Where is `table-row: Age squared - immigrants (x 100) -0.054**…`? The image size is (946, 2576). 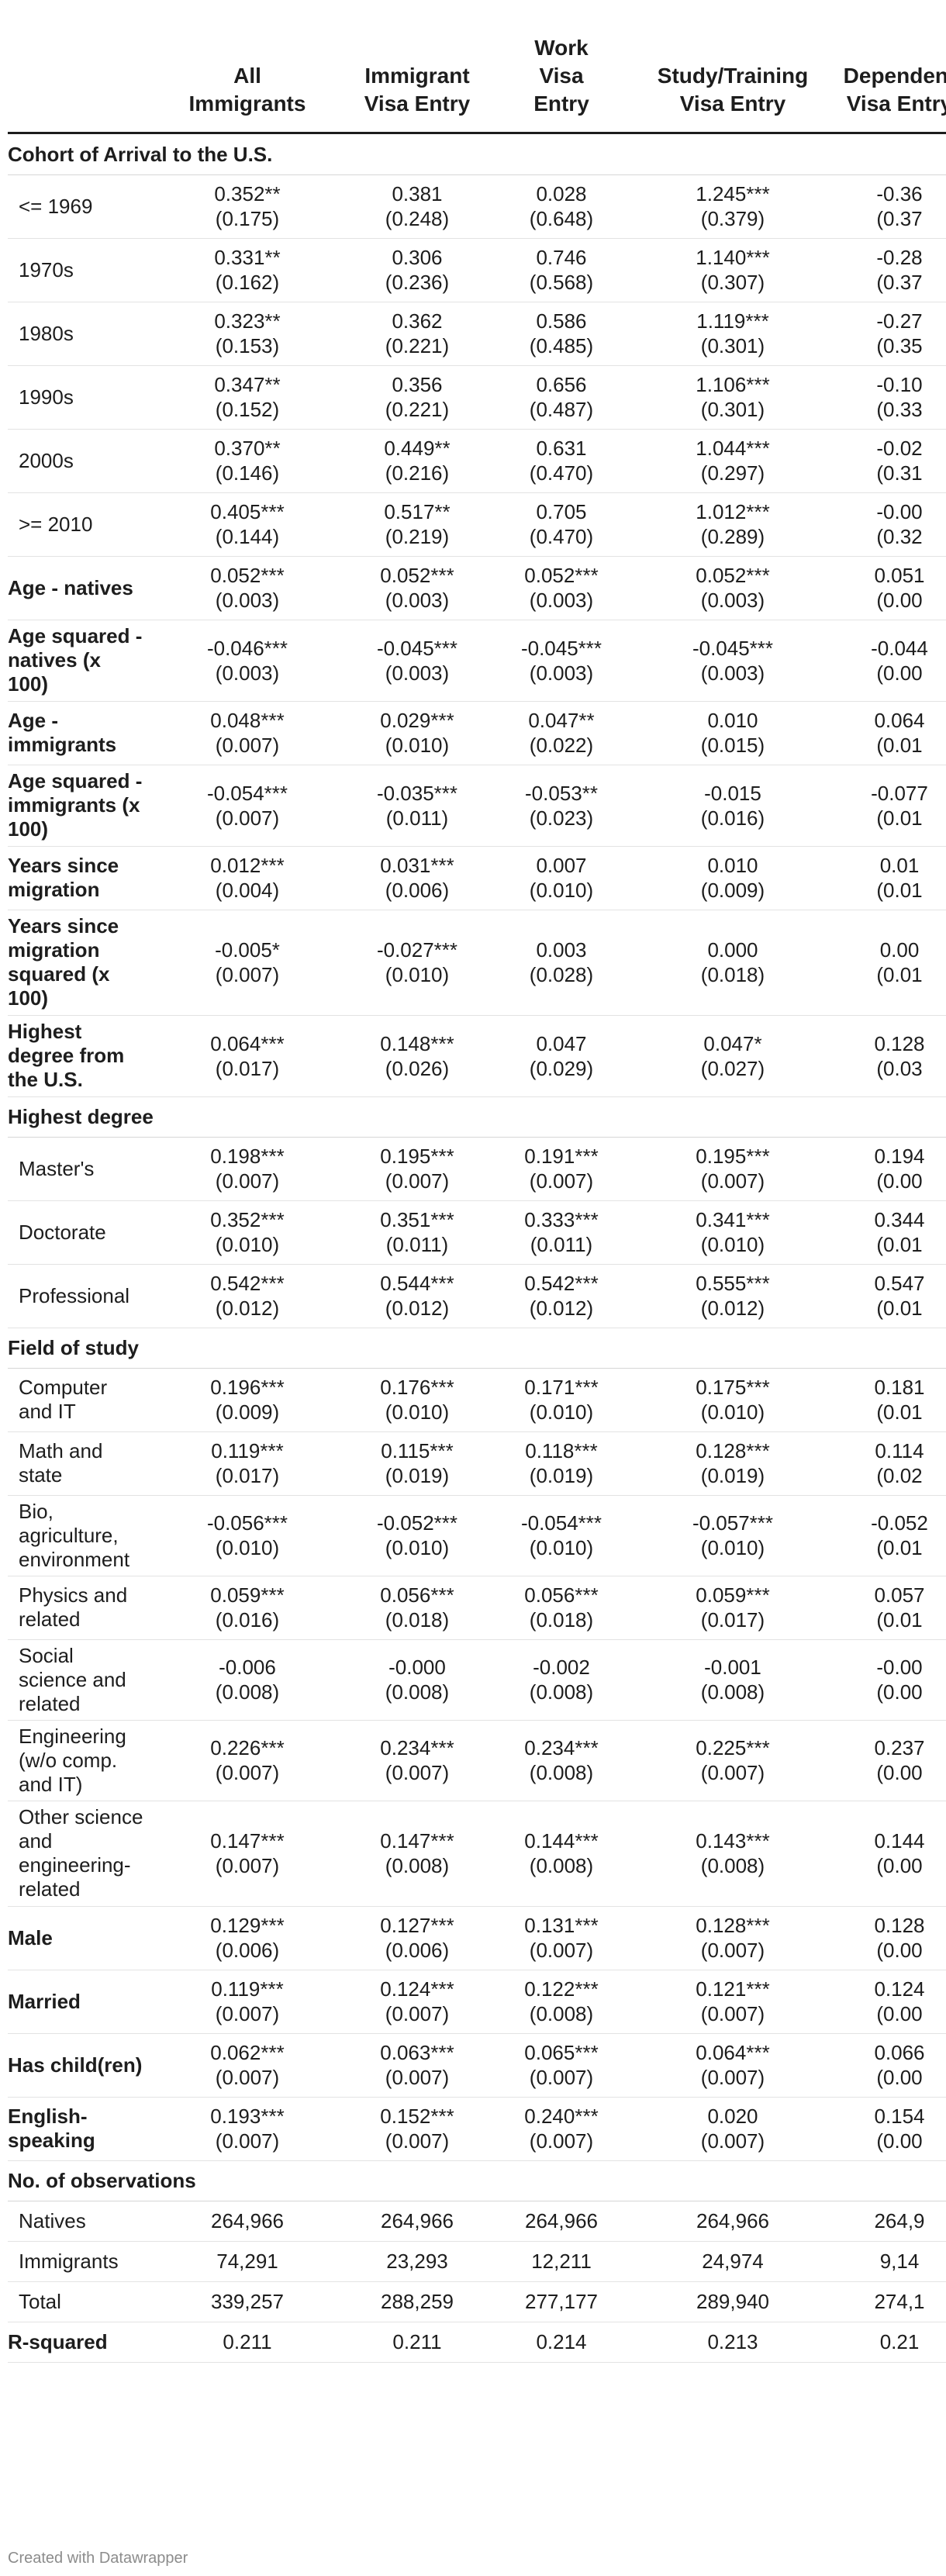 table-row: Age squared - immigrants (x 100) -0.054**… is located at coordinates (477, 806).